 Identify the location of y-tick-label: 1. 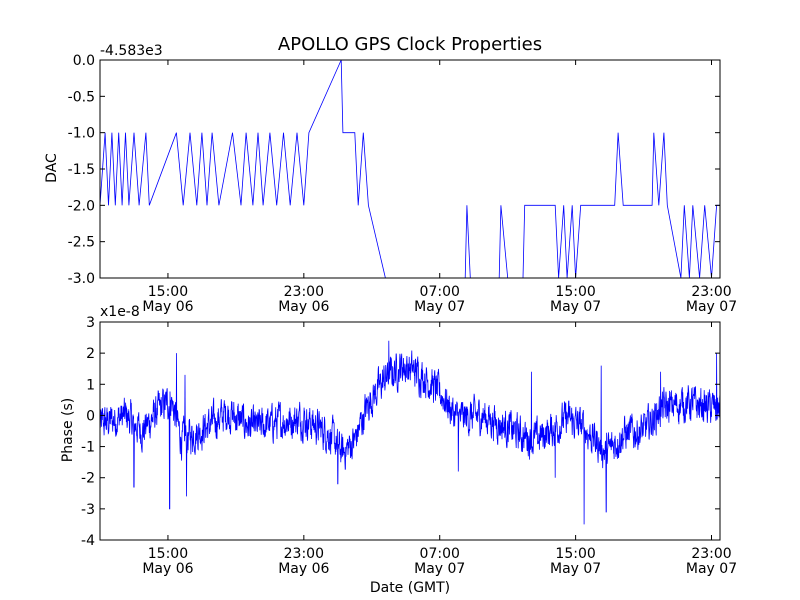
(90, 385).